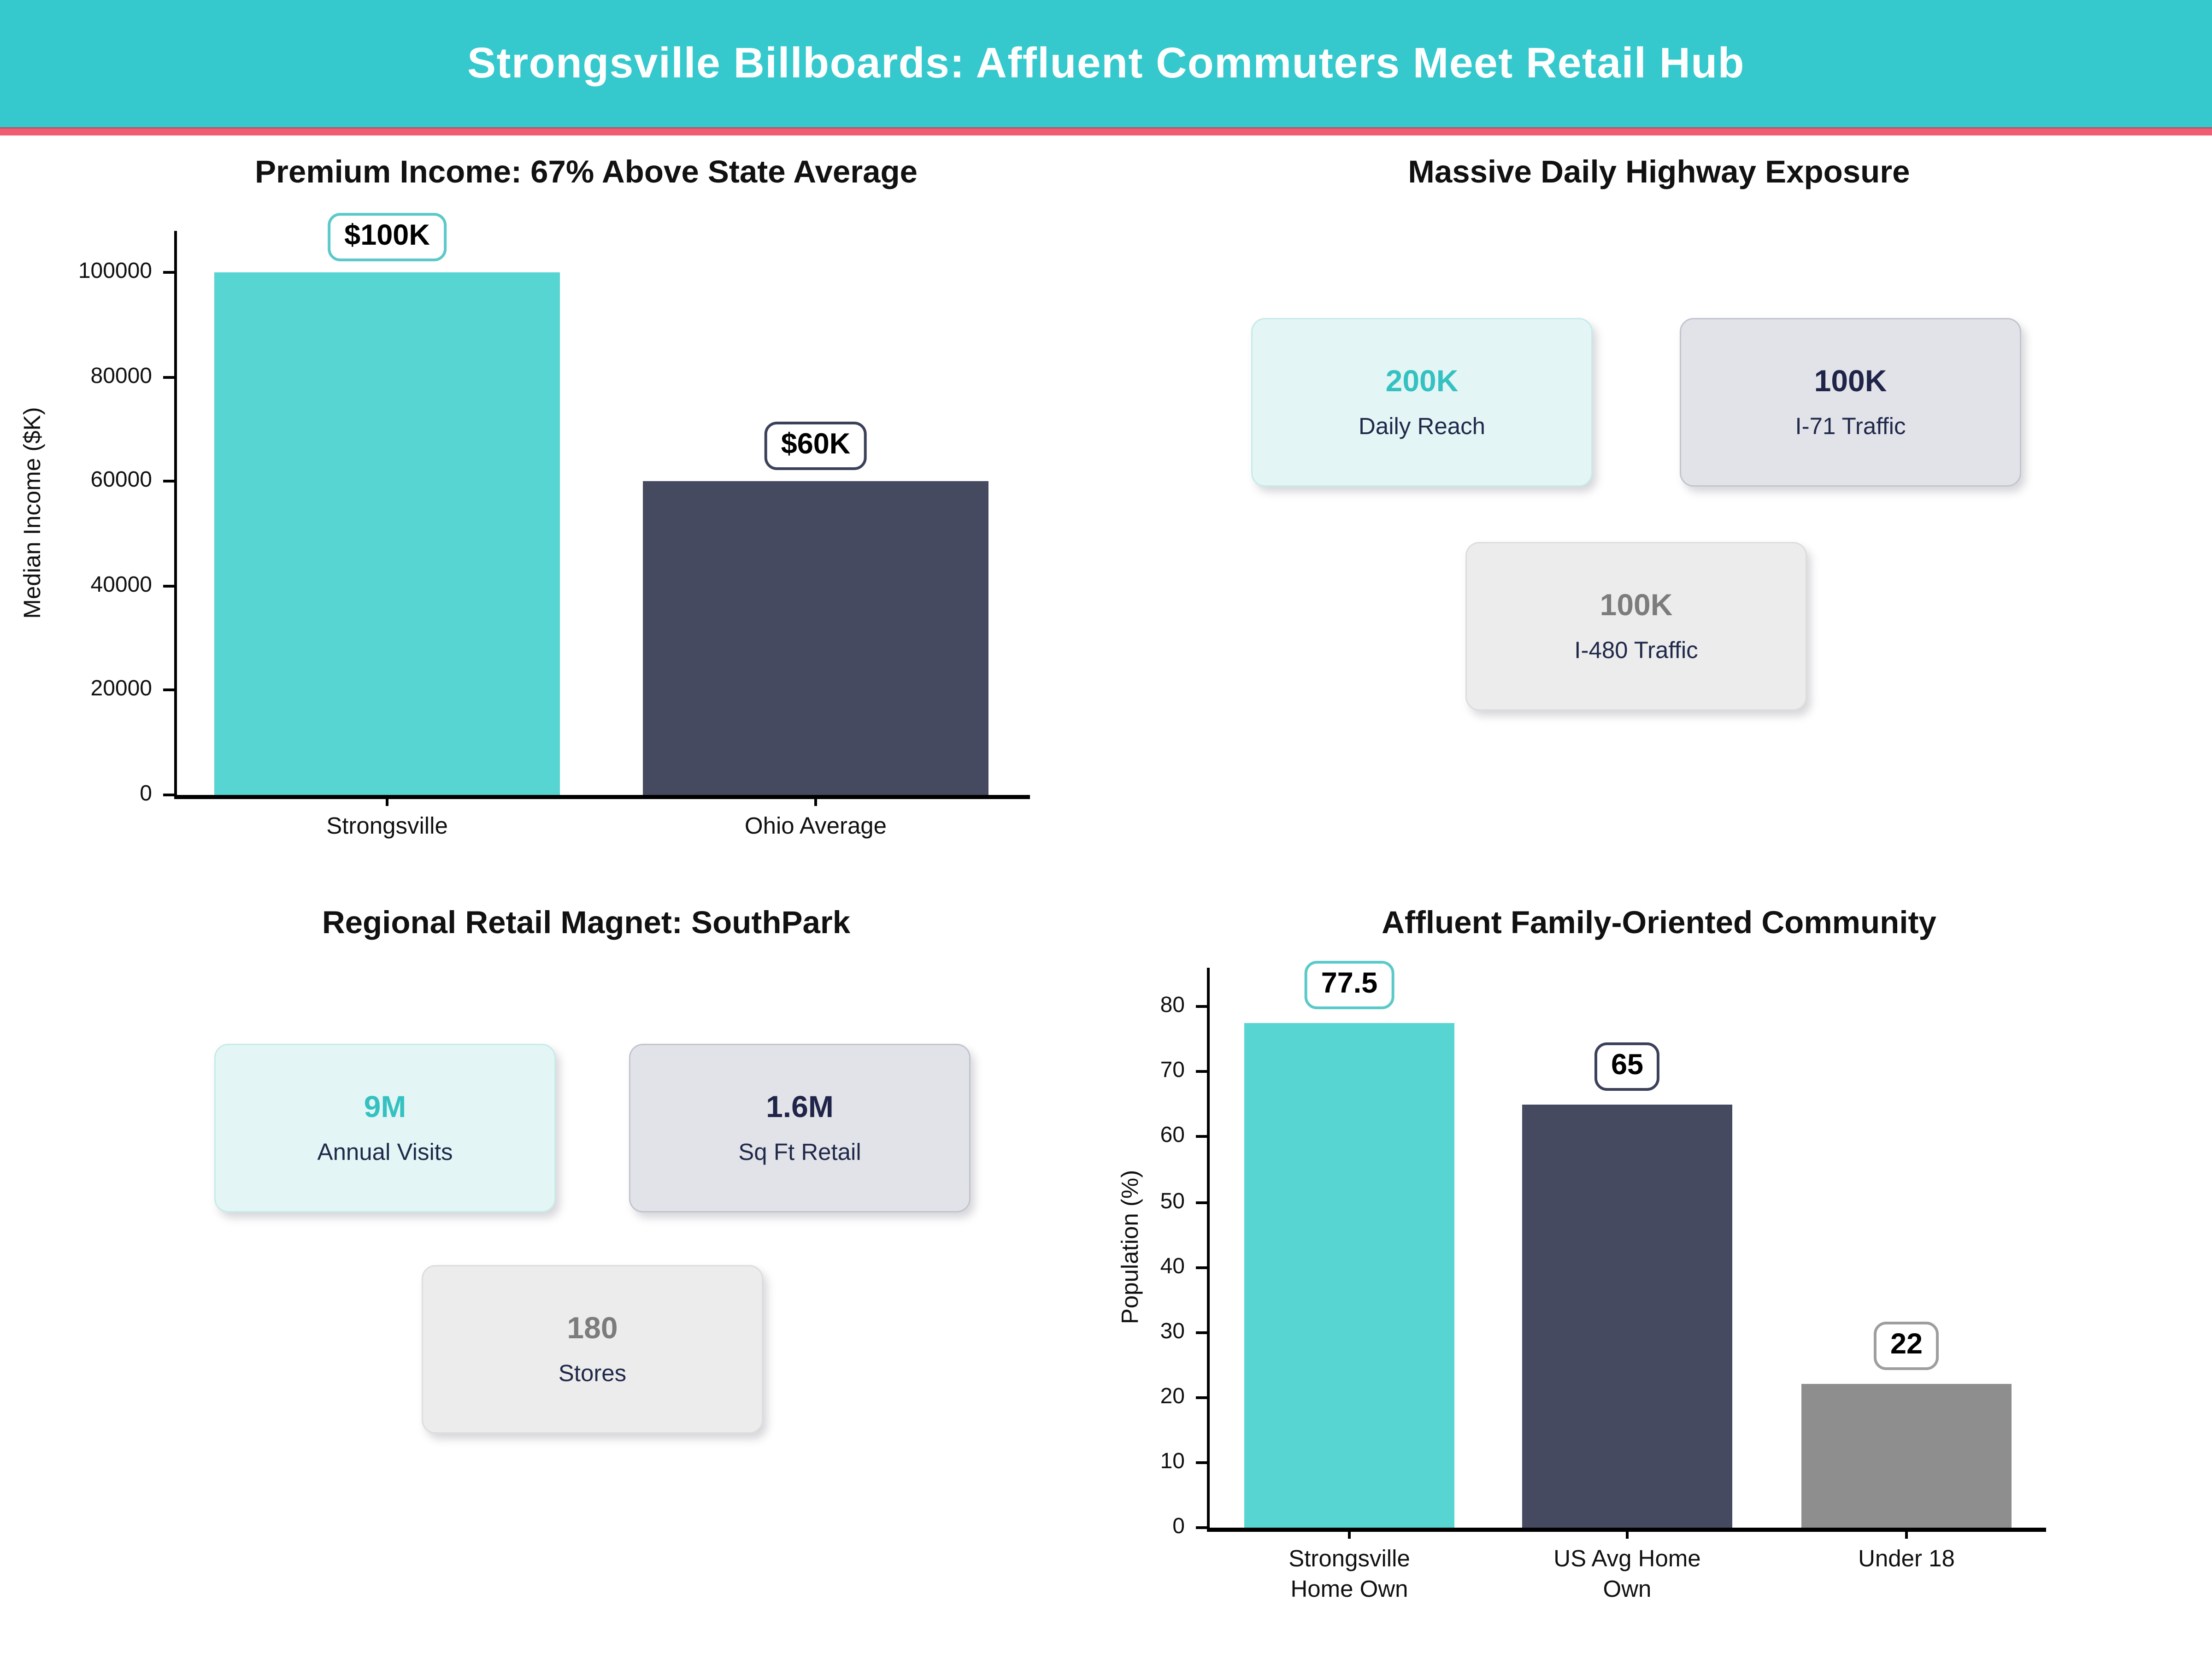  I want to click on stat-value-daily-reach: 200K, so click(1422, 380).